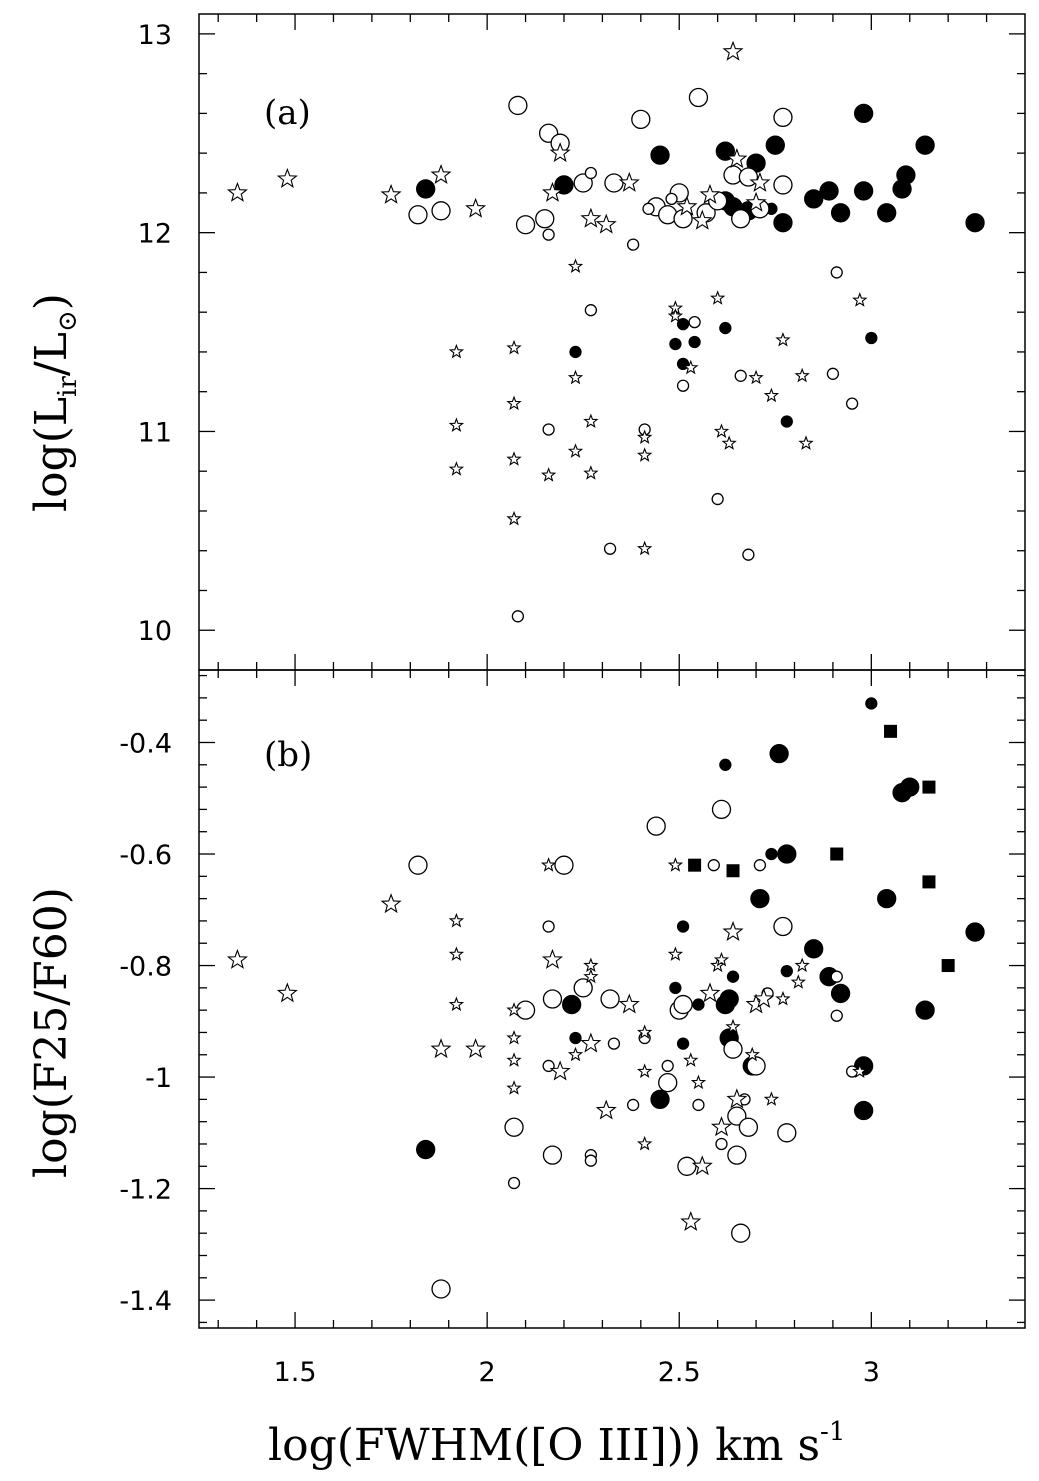 The width and height of the screenshot is (1039, 1481). What do you see at coordinates (145, 1301) in the screenshot?
I see `panel-b-y-tick-label: -1.4` at bounding box center [145, 1301].